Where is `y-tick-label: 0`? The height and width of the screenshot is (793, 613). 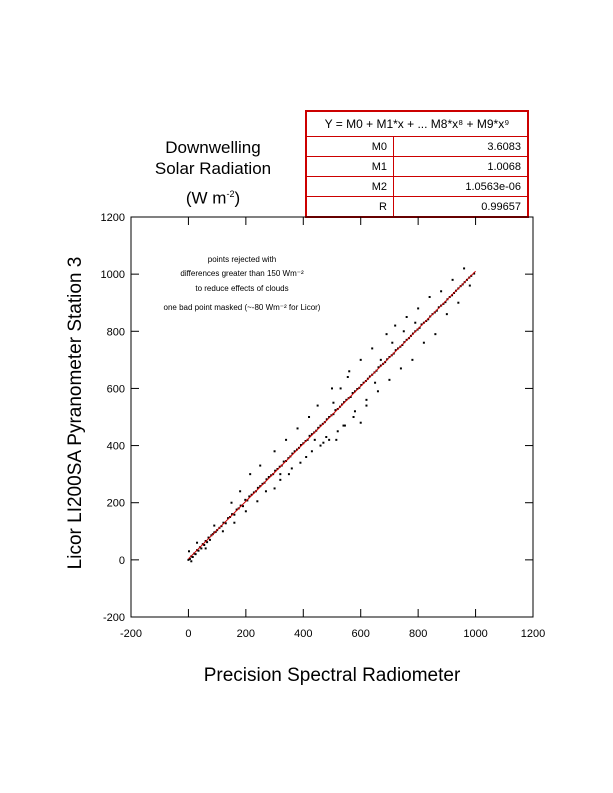 y-tick-label: 0 is located at coordinates (122, 561).